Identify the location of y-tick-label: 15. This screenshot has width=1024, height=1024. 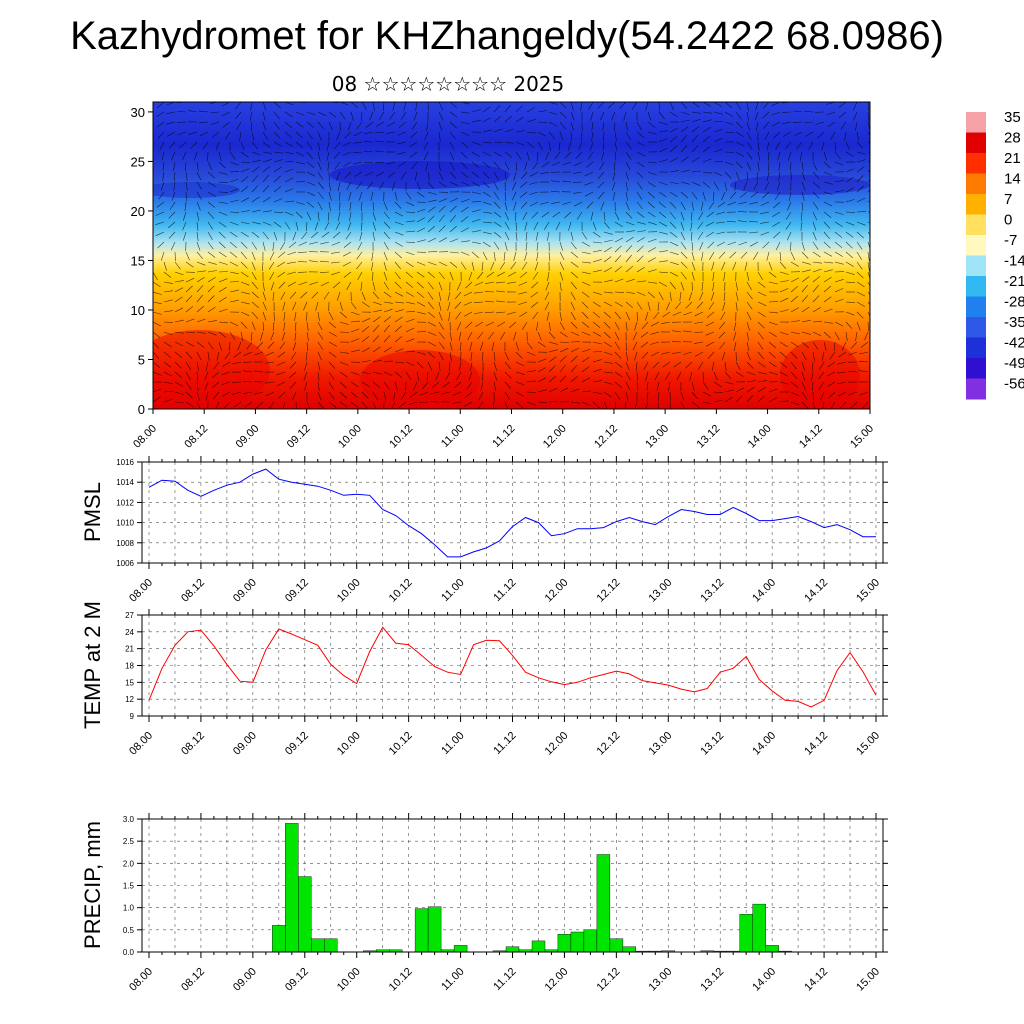
(129, 682).